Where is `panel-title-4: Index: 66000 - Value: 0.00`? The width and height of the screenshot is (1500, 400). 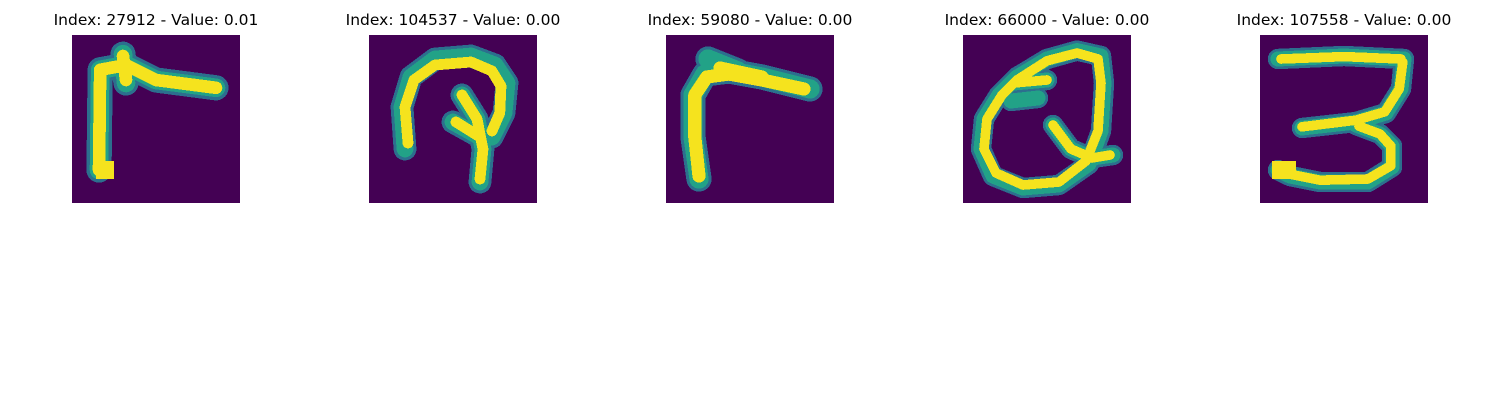
panel-title-4: Index: 66000 - Value: 0.00 is located at coordinates (1047, 20).